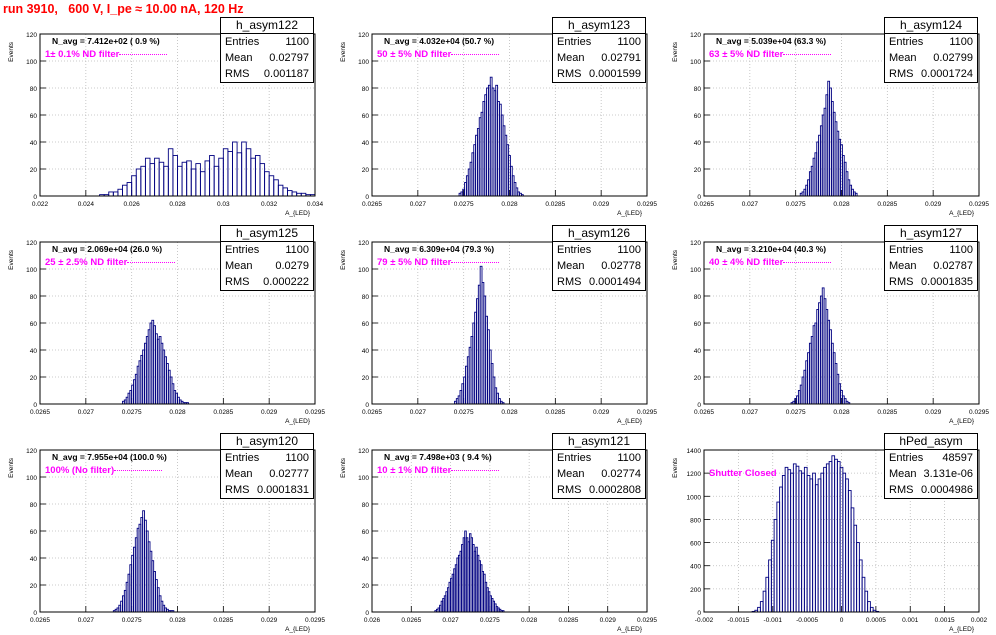 This screenshot has width=996, height=635. I want to click on stats-rms-row: RMS 0.0001724, so click(931, 74).